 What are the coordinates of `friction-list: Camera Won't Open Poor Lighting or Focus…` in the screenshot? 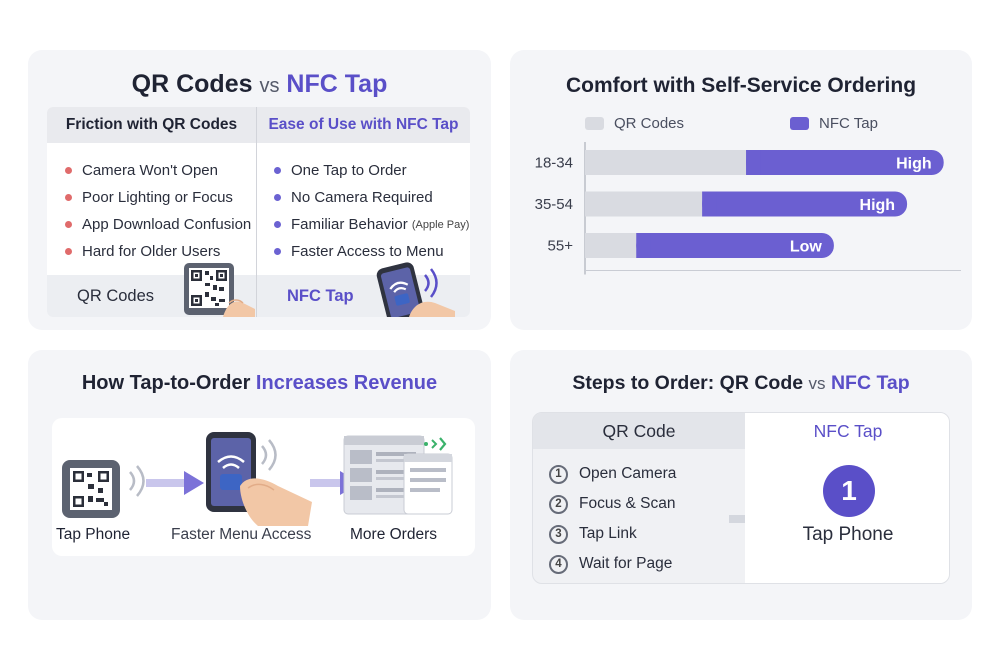 It's located at (158, 211).